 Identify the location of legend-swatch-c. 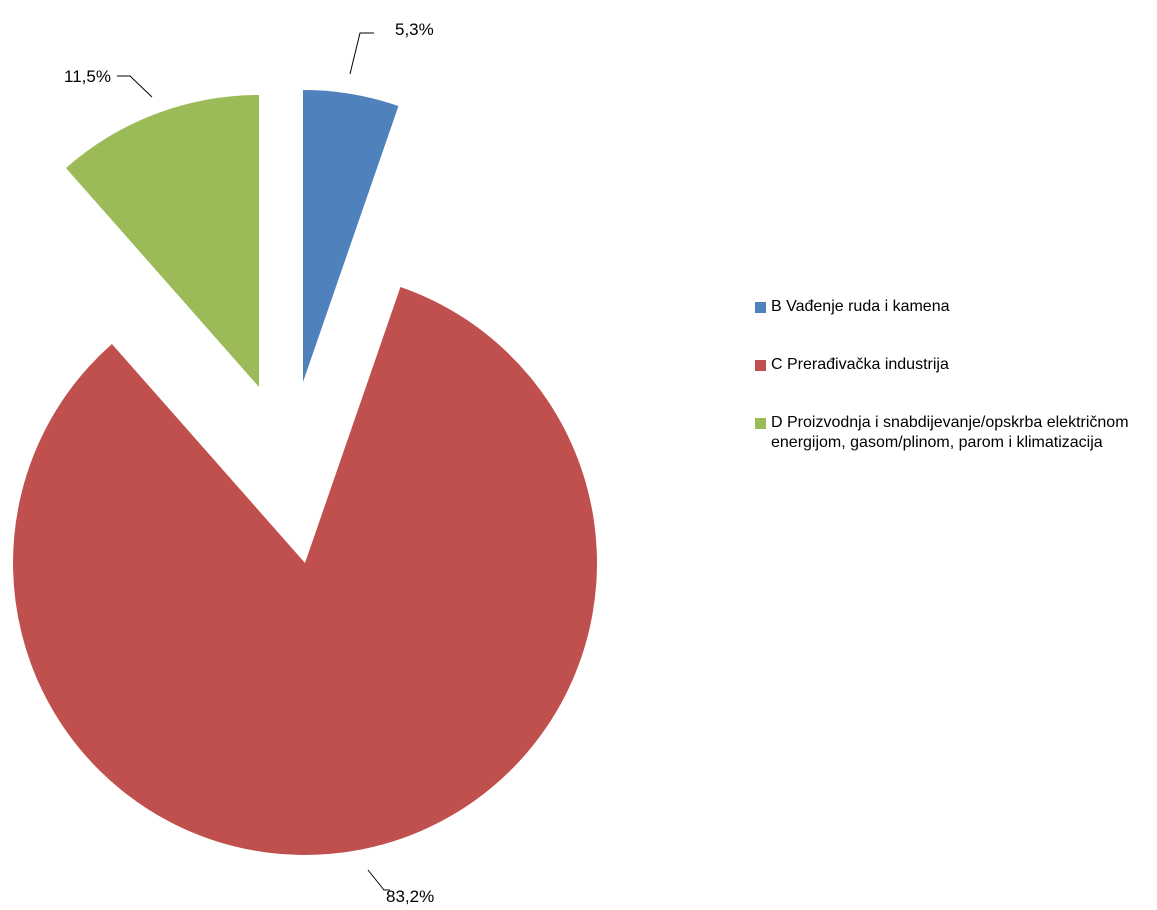
(760, 365).